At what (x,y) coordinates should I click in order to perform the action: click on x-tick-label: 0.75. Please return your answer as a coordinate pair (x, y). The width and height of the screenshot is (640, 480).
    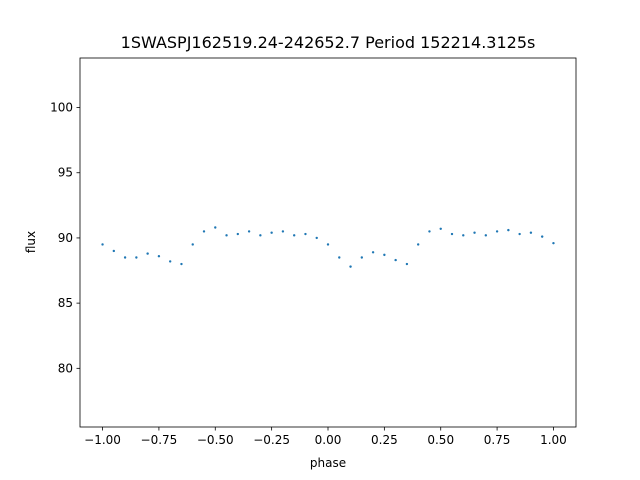
    Looking at the image, I should click on (497, 440).